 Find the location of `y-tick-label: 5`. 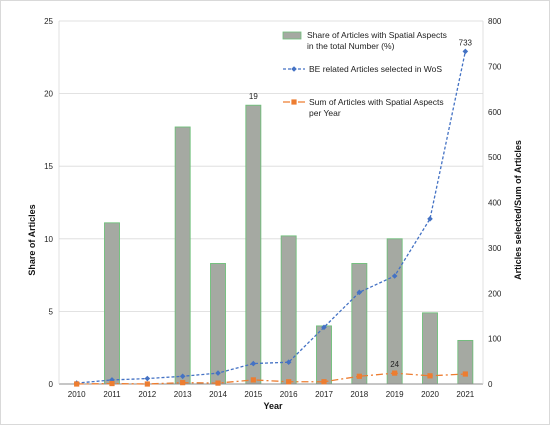

y-tick-label: 5 is located at coordinates (51, 311).